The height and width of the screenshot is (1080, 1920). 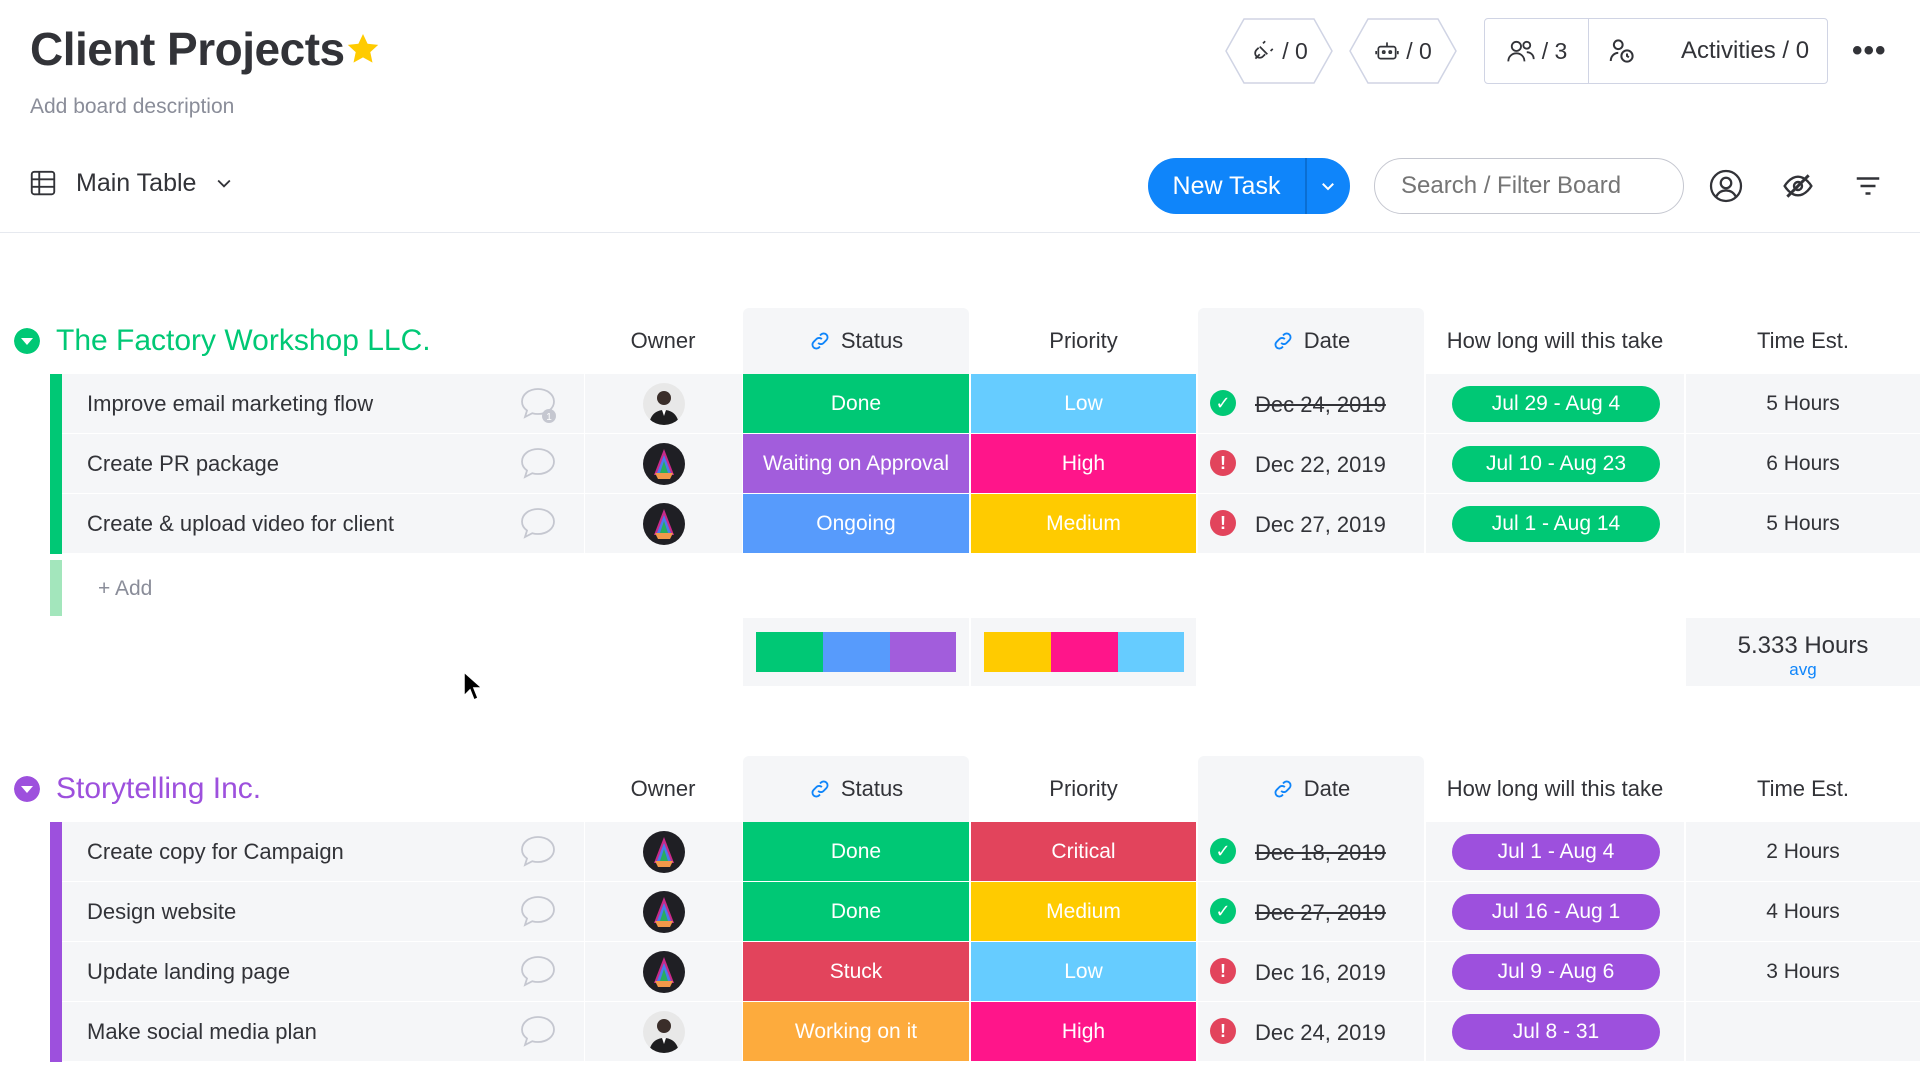 I want to click on search-input, so click(x=1529, y=186).